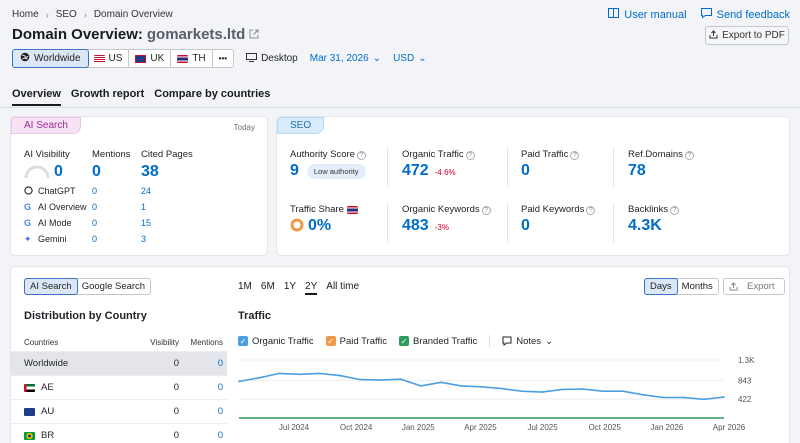  What do you see at coordinates (146, 191) in the screenshot?
I see `platform-cited: 24` at bounding box center [146, 191].